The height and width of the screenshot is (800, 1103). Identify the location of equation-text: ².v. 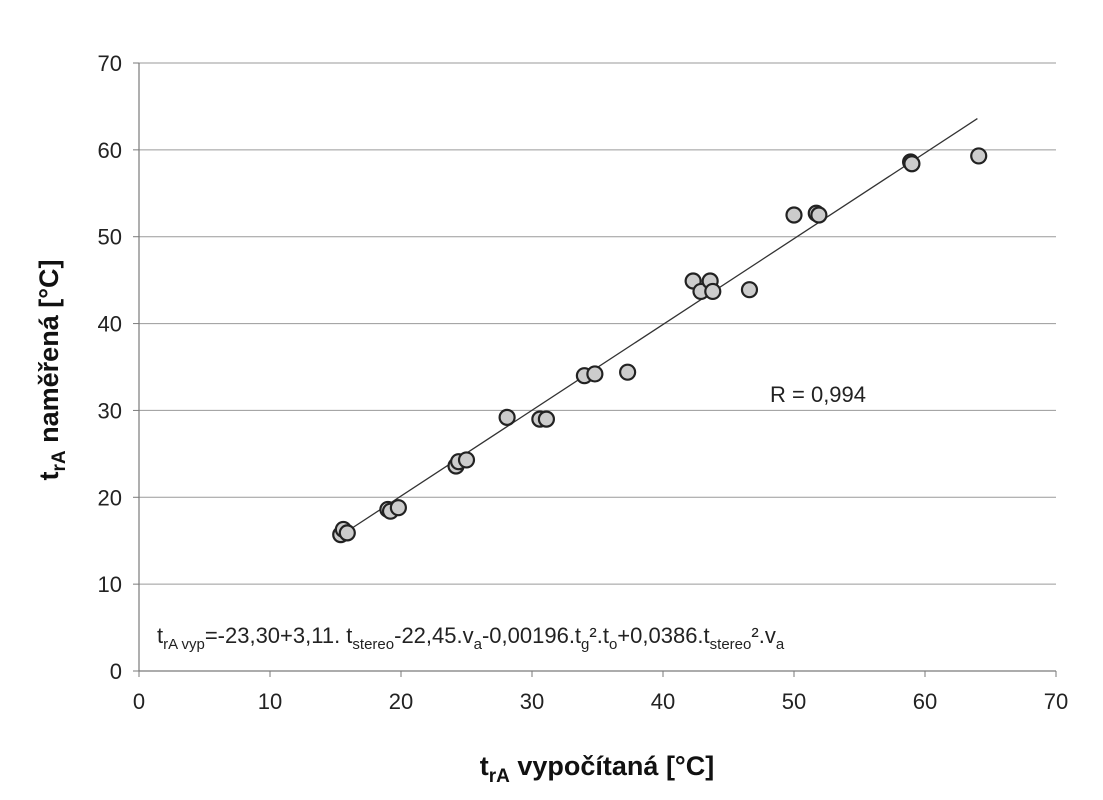
(763, 635).